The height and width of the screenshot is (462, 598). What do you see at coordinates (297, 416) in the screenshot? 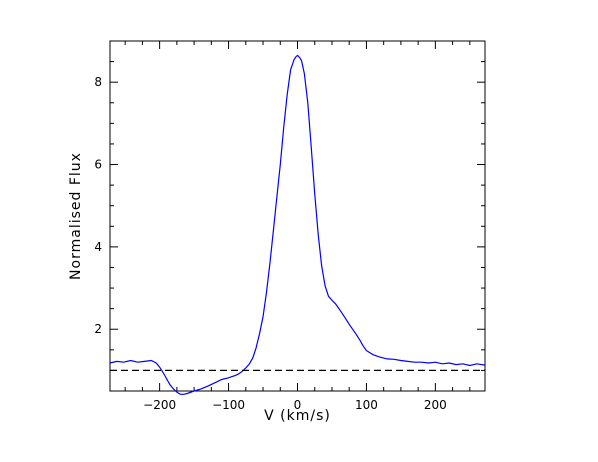
I see `x-axis-label: V (km/s)` at bounding box center [297, 416].